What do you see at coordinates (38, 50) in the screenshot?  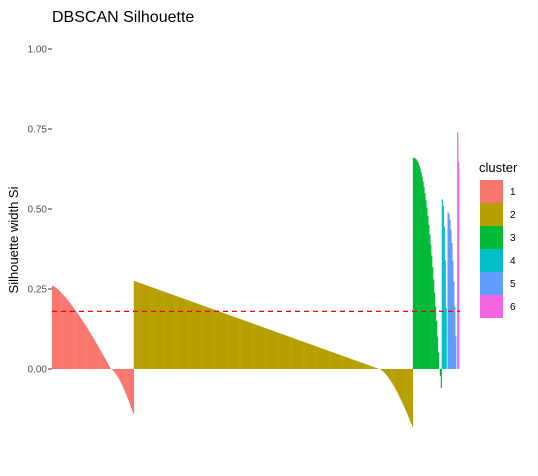 I see `y-tick-label: 1.00` at bounding box center [38, 50].